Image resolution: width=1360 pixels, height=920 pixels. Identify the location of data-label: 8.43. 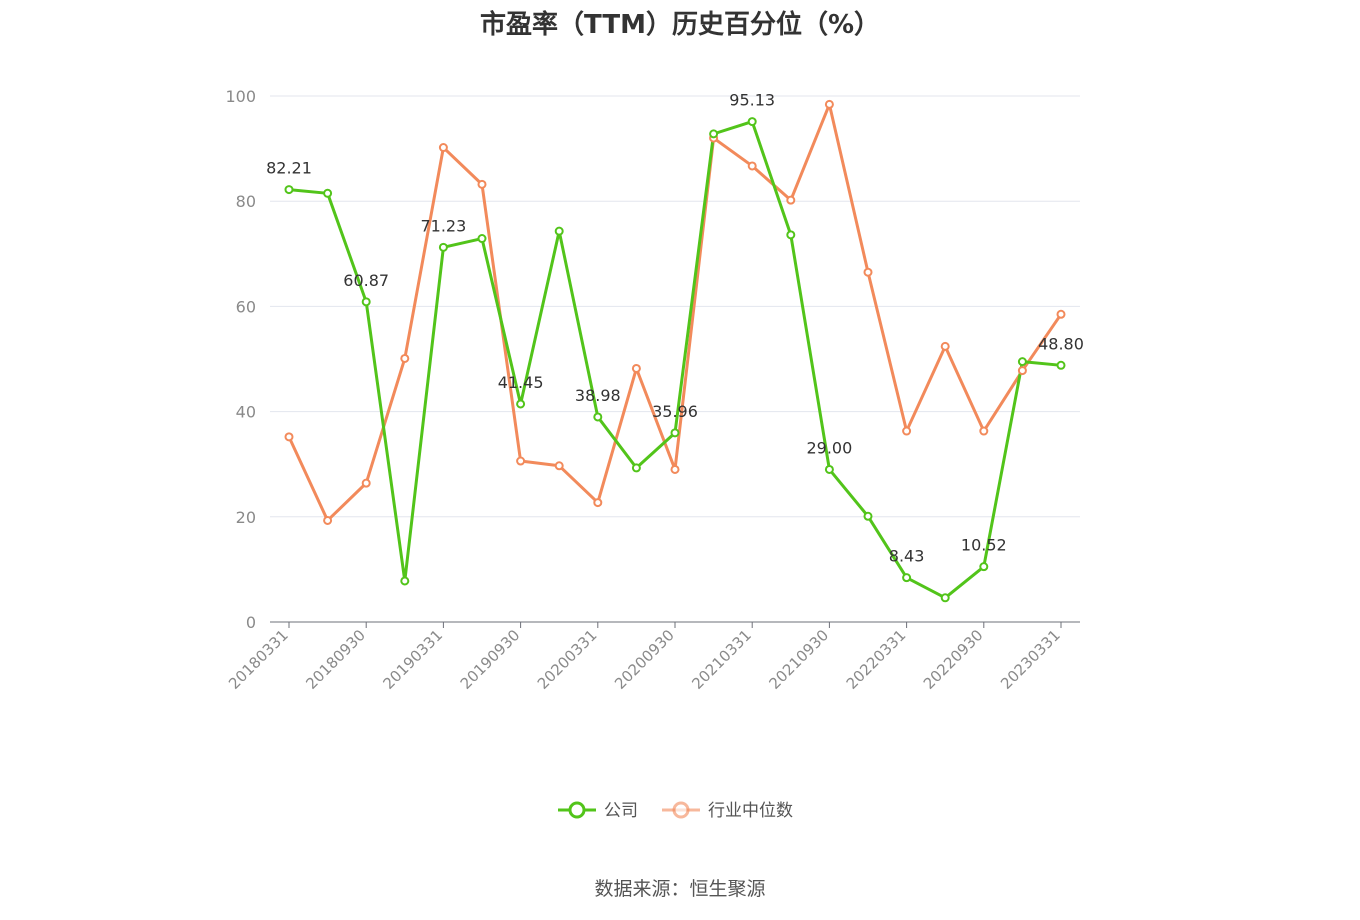
(907, 556).